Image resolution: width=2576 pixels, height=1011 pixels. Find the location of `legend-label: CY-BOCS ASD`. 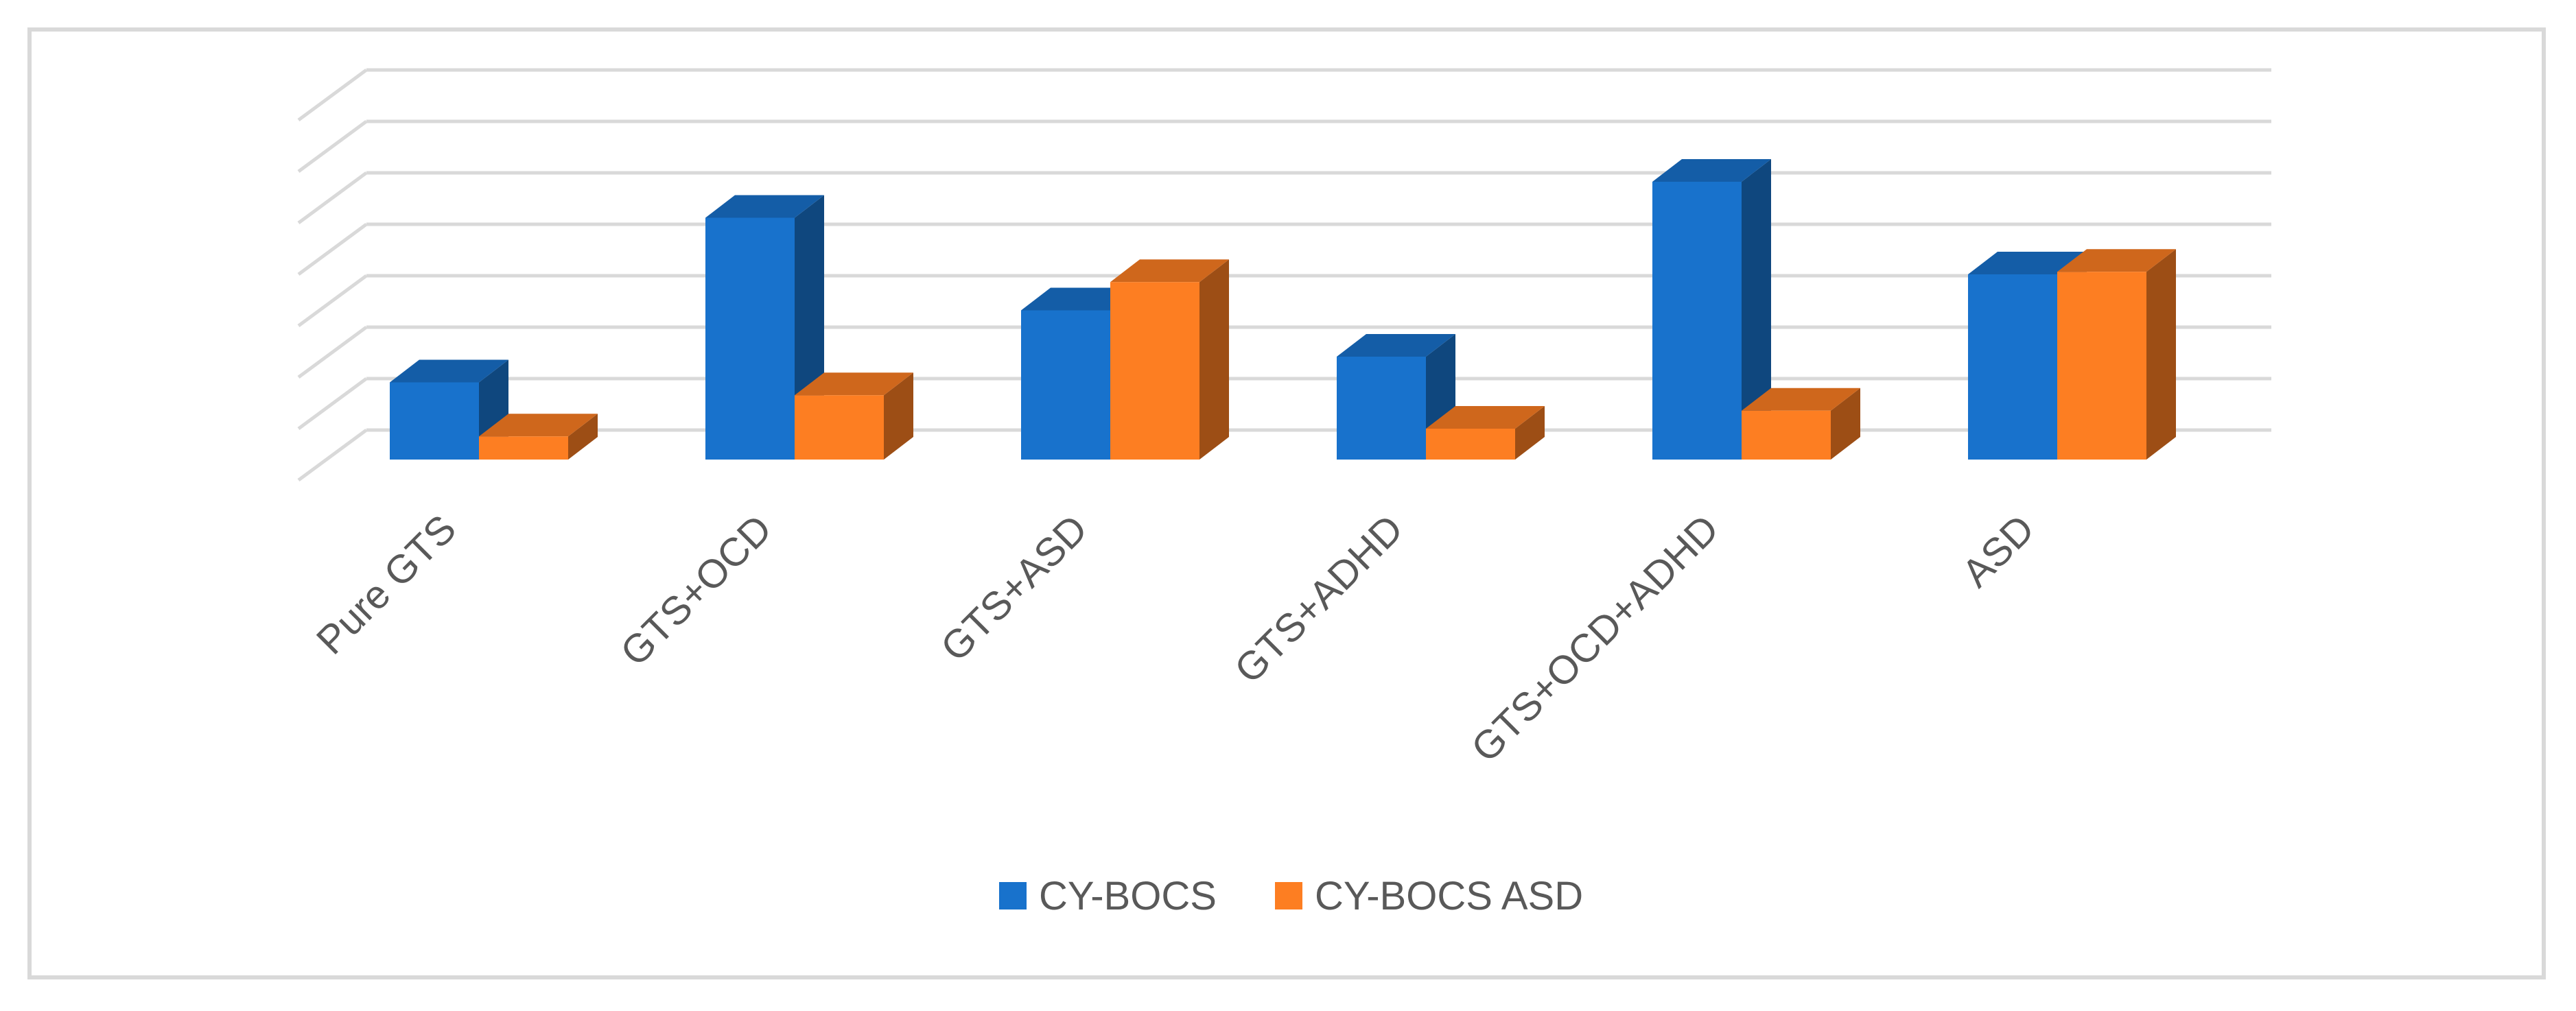

legend-label: CY-BOCS ASD is located at coordinates (1449, 896).